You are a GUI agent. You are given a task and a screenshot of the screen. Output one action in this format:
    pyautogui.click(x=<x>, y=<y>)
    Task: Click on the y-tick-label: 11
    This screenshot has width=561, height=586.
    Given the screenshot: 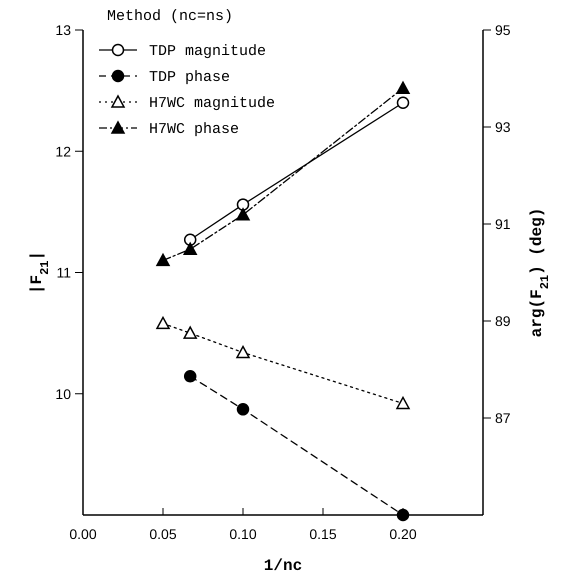 What is the action you would take?
    pyautogui.click(x=64, y=272)
    